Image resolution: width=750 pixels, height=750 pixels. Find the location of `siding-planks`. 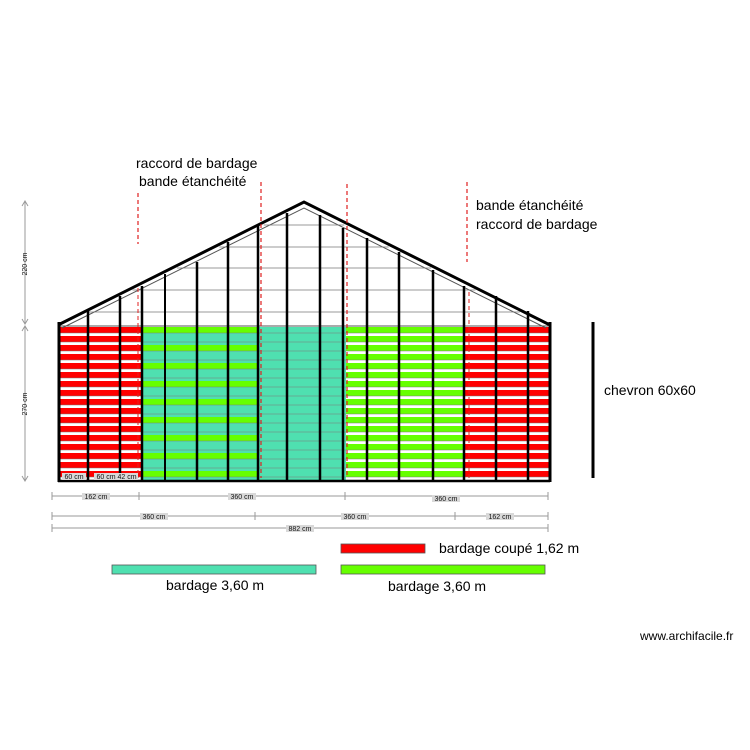

siding-planks is located at coordinates (304, 405).